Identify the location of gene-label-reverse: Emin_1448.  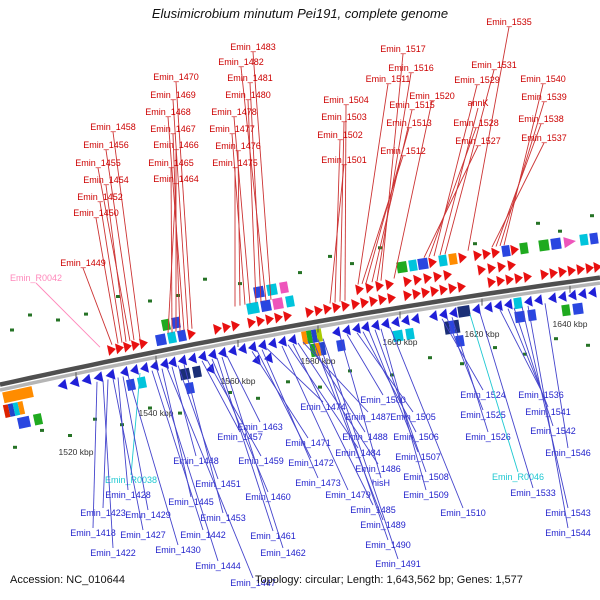
(196, 461).